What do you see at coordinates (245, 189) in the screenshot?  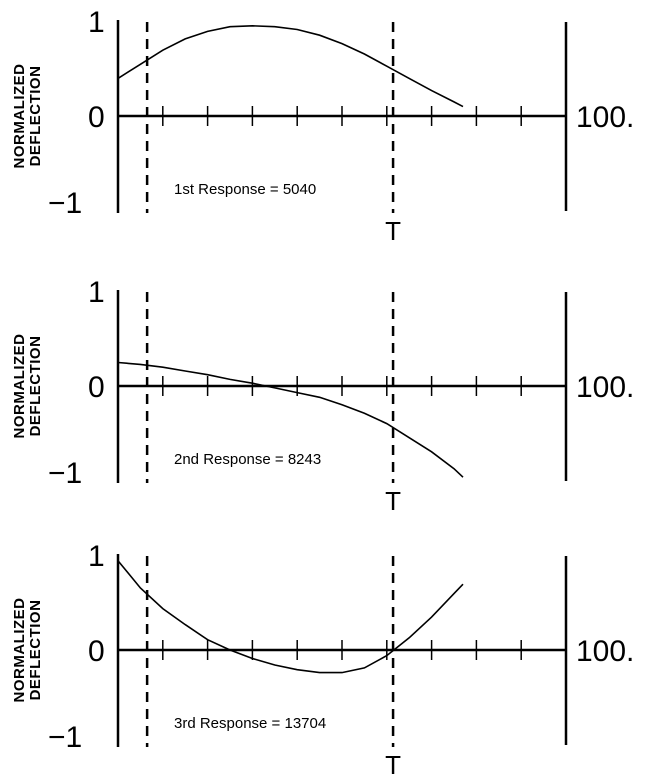 I see `response-annotation: 1st Response = 5040` at bounding box center [245, 189].